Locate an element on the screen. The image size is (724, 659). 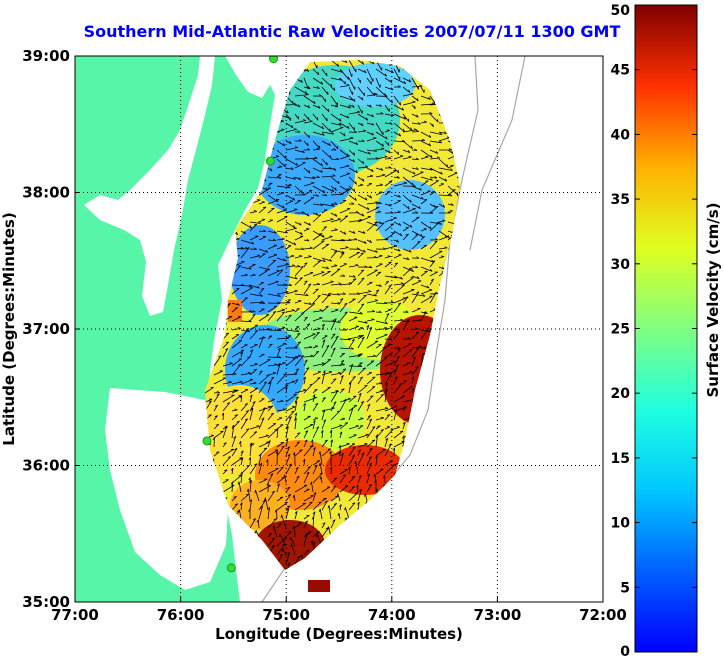
delaware-bay is located at coordinates (252, 77).